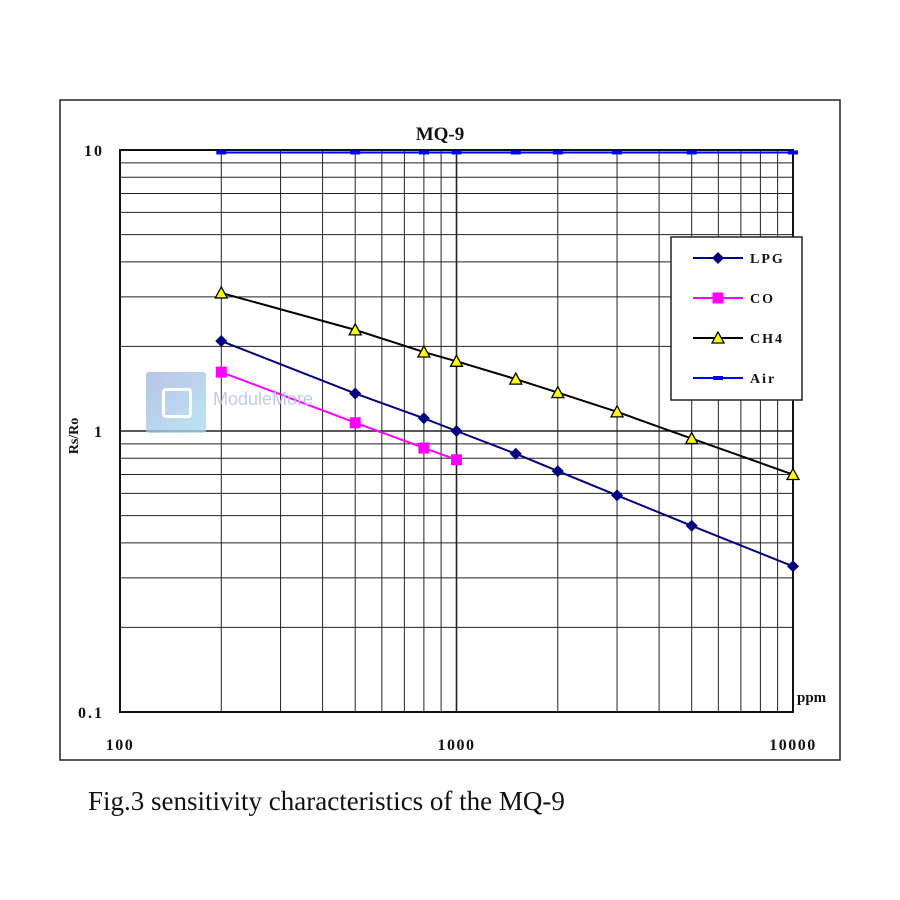 The width and height of the screenshot is (900, 900). What do you see at coordinates (74, 436) in the screenshot?
I see `y-axis-label: Rs/Ro` at bounding box center [74, 436].